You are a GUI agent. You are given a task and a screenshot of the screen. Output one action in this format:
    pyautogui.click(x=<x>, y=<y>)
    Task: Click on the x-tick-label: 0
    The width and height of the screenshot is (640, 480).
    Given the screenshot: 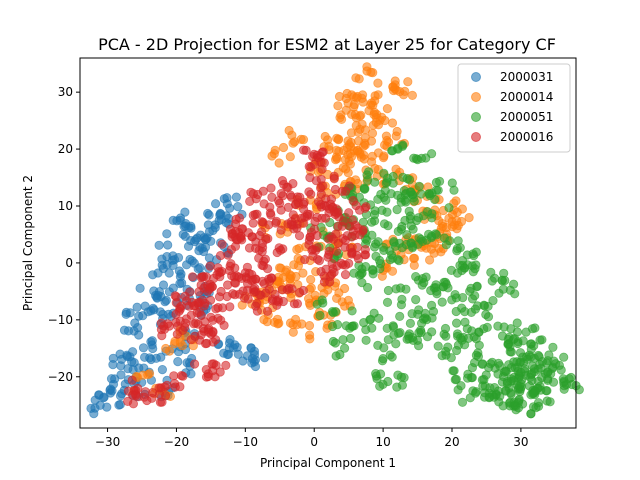 What is the action you would take?
    pyautogui.click(x=314, y=442)
    